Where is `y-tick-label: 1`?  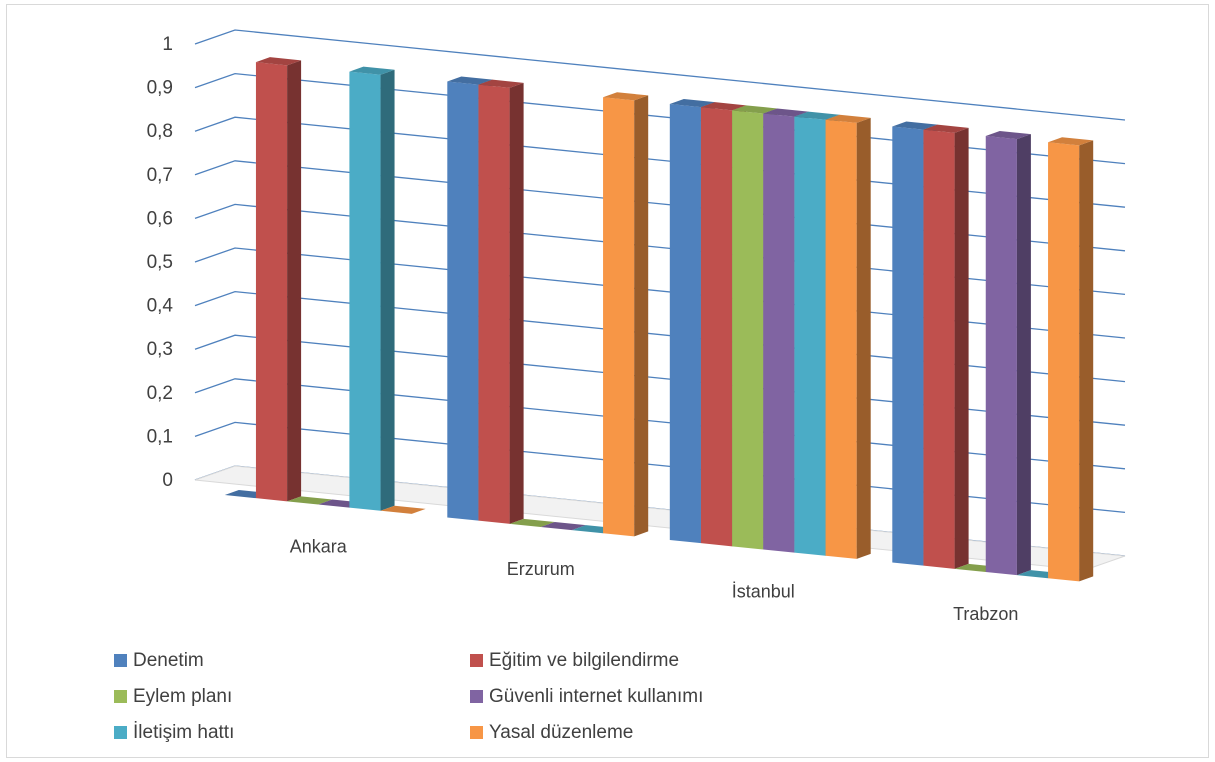
y-tick-label: 1 is located at coordinates (167, 44).